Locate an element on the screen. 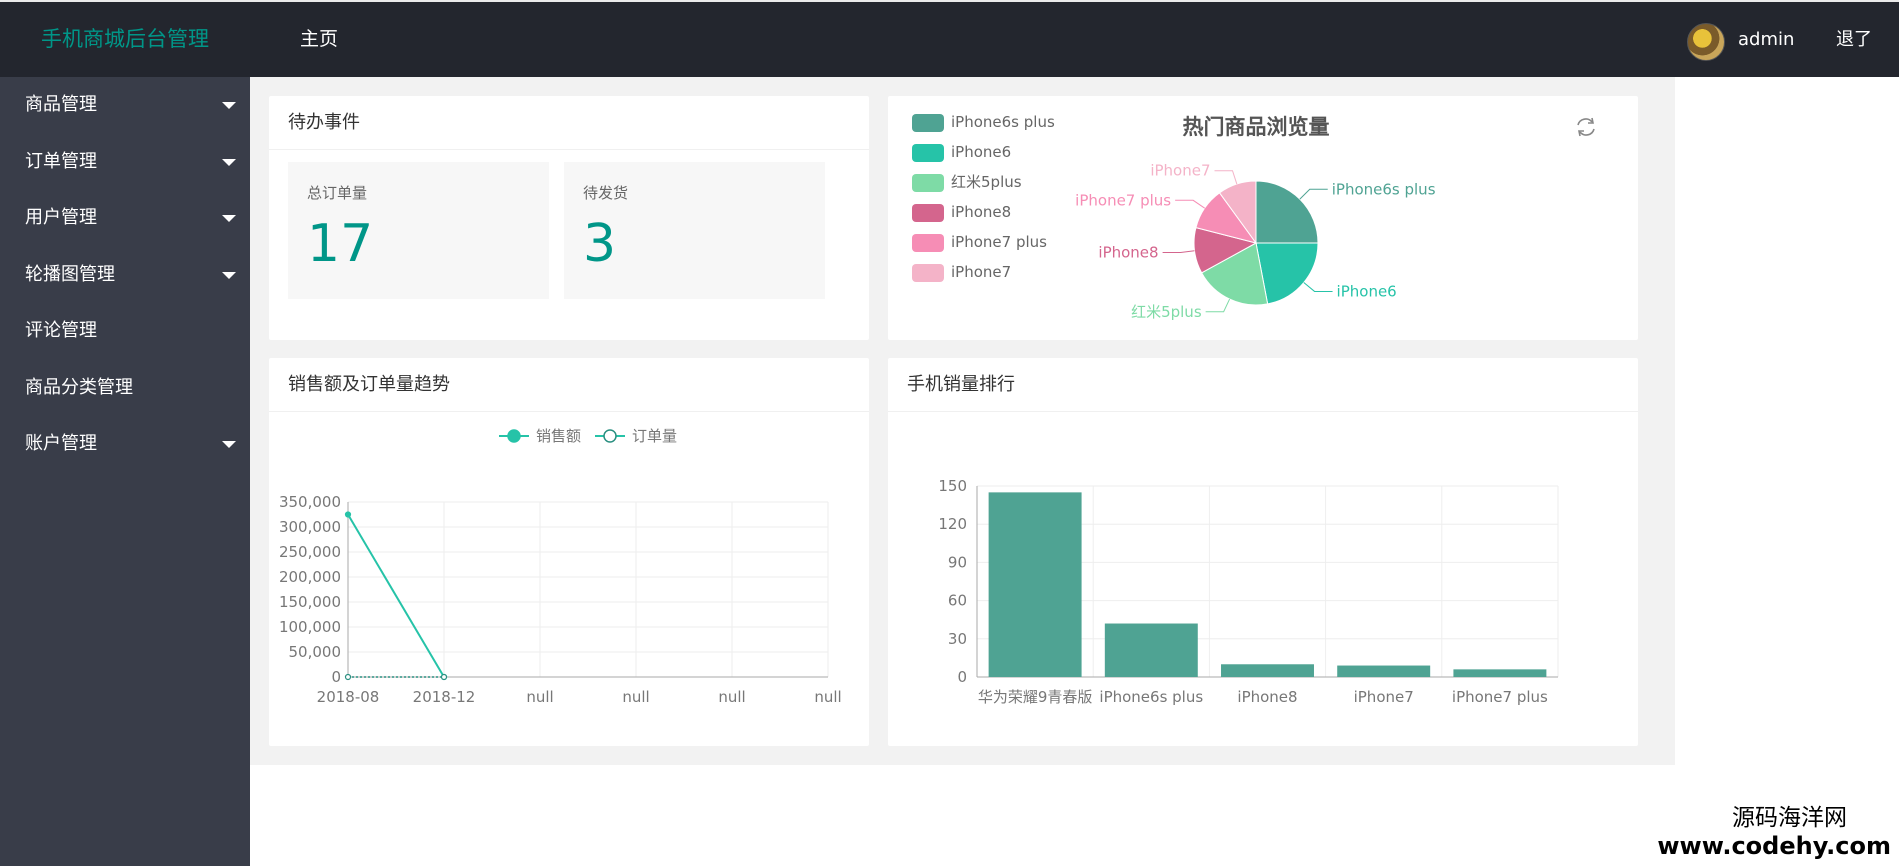 Image resolution: width=1899 pixels, height=866 pixels. y-tick-label: 90 is located at coordinates (957, 562).